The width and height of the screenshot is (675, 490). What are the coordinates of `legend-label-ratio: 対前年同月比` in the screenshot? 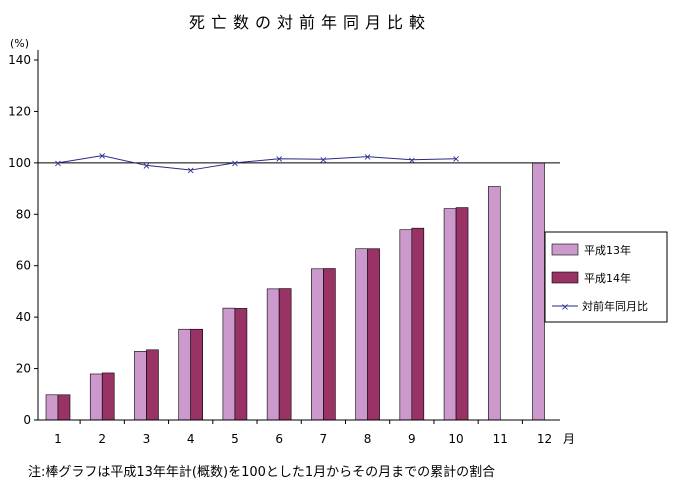 It's located at (615, 306).